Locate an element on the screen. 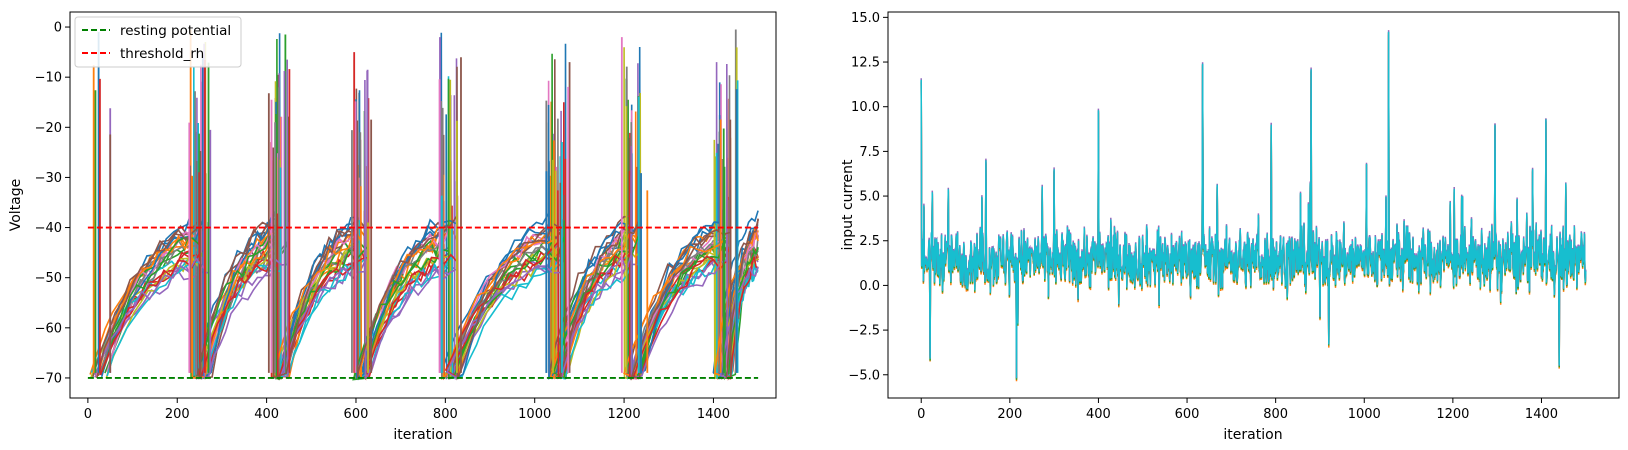 This screenshot has height=450, width=1628. y-tick-label-6: −10 is located at coordinates (48, 78).